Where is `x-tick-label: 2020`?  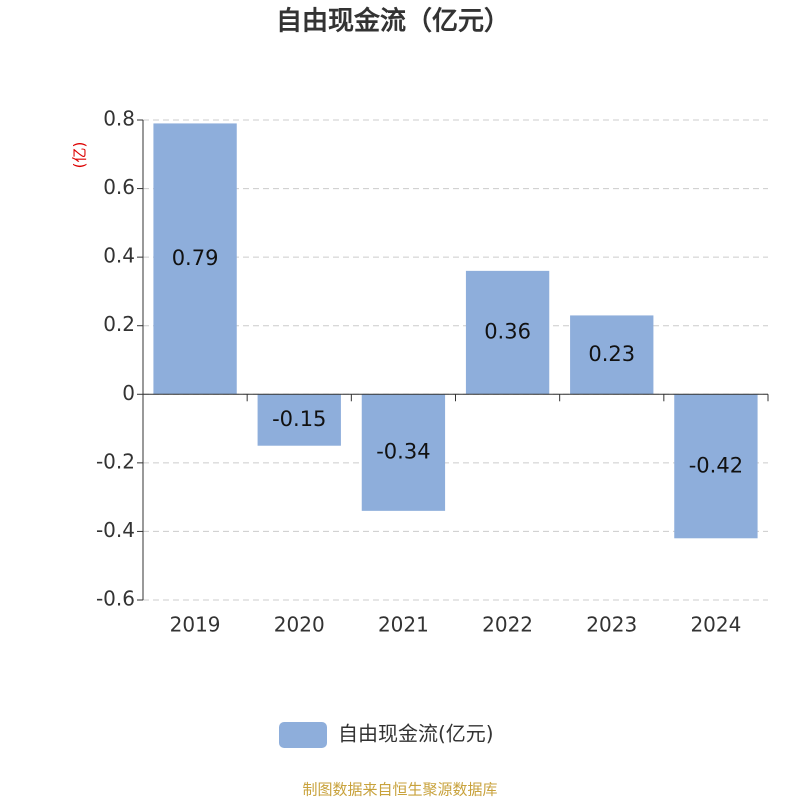 x-tick-label: 2020 is located at coordinates (299, 625).